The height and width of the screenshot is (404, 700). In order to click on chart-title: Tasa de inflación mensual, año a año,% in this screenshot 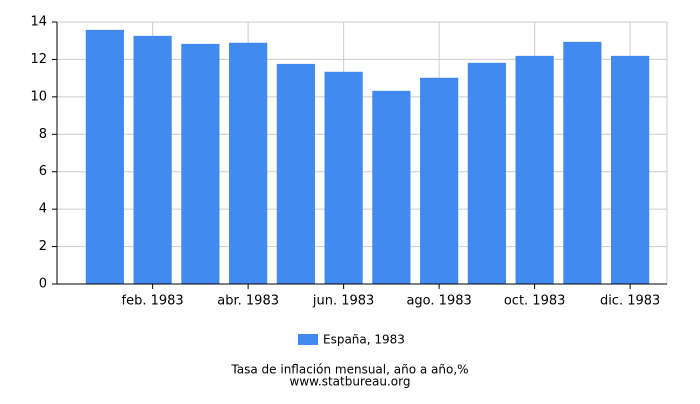, I will do `click(349, 370)`.